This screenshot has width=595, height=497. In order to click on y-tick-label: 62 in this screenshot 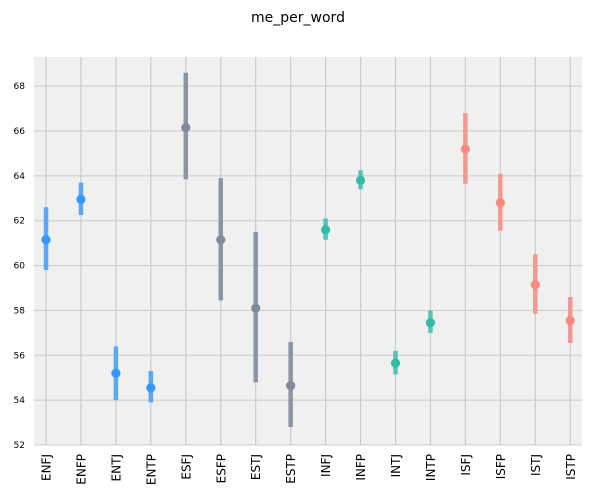, I will do `click(19, 222)`.